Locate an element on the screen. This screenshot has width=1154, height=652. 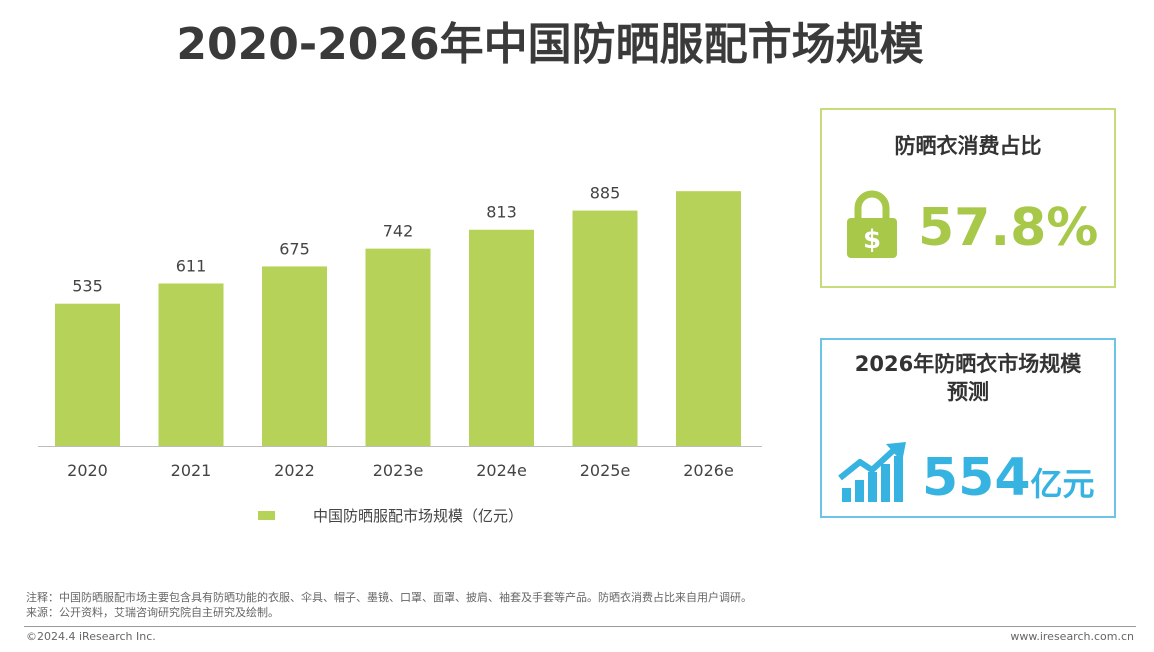
bar-2021 is located at coordinates (191, 364).